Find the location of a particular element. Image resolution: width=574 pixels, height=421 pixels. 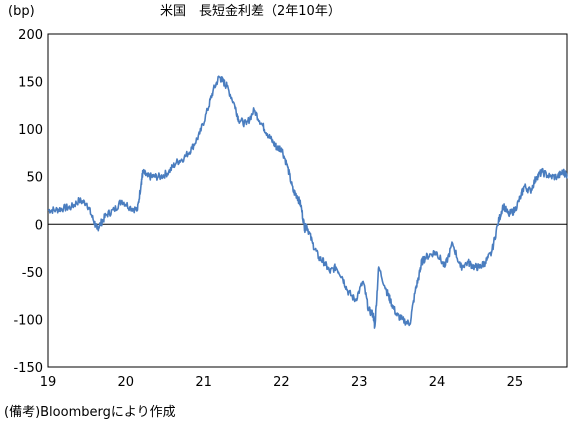

y-tick-label: 150 is located at coordinates (30, 83).